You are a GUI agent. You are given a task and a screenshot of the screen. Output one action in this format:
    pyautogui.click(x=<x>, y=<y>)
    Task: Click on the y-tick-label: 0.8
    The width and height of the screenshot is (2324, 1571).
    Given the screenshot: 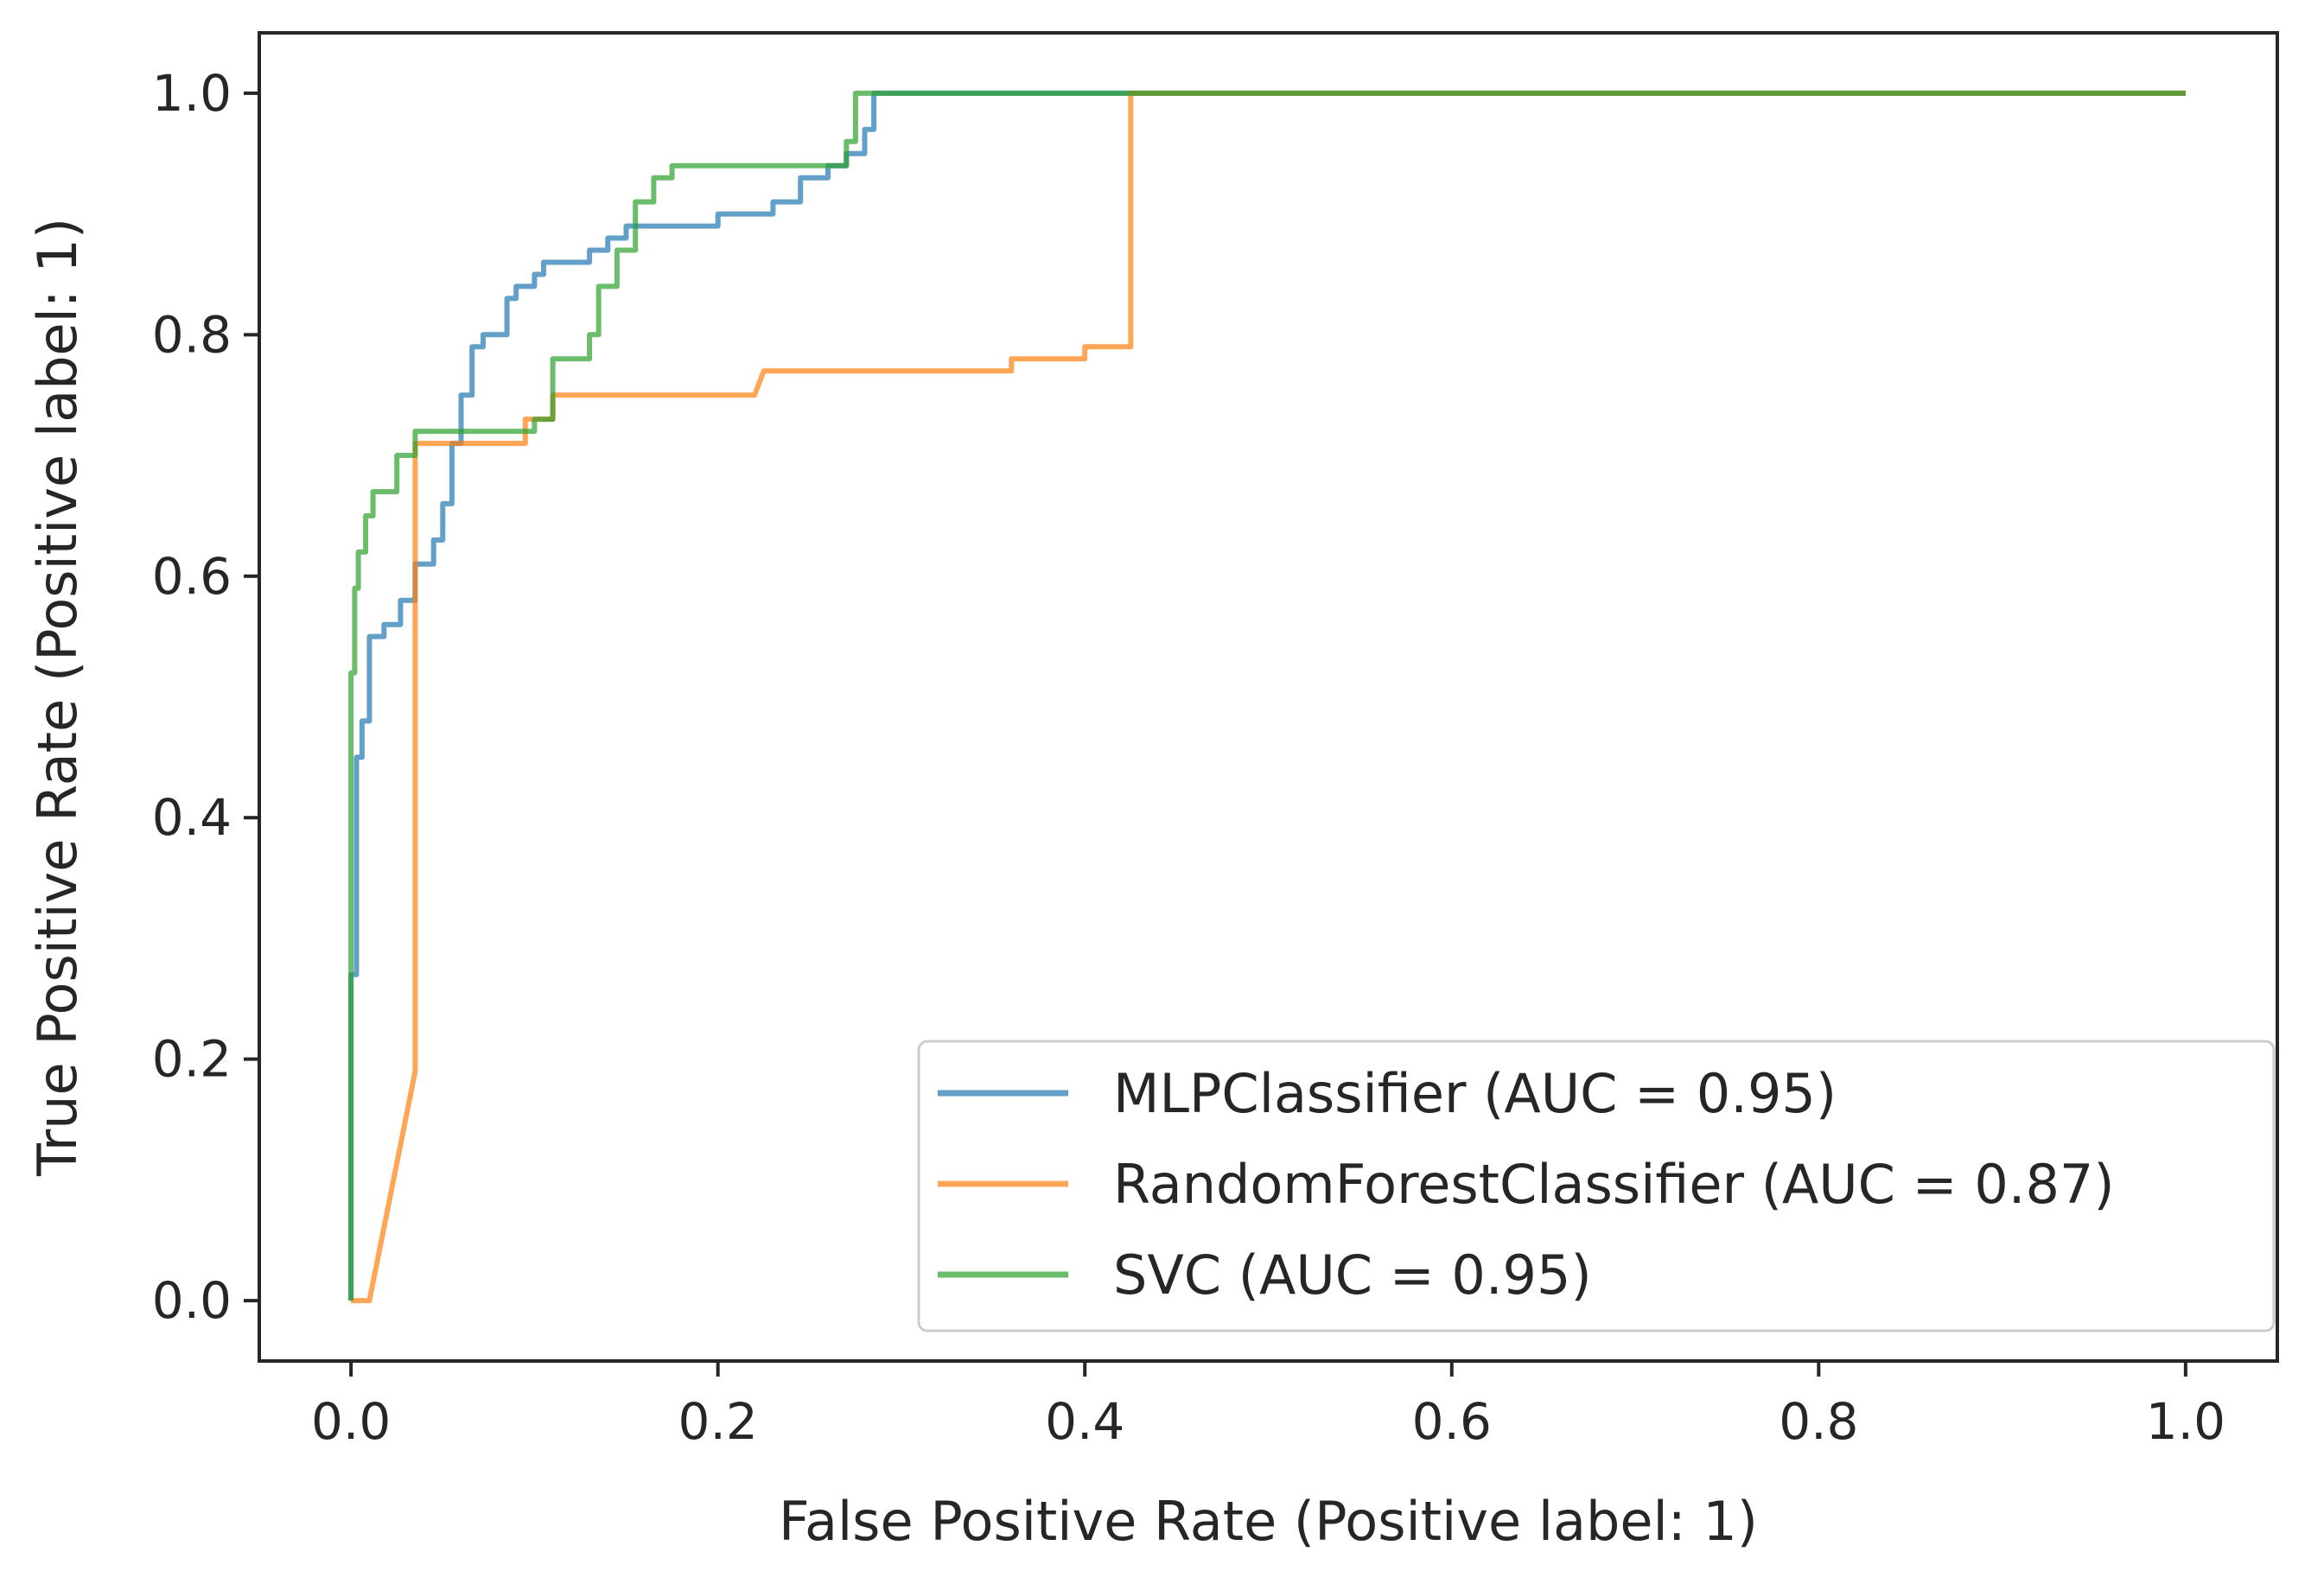 What is the action you would take?
    pyautogui.click(x=192, y=334)
    